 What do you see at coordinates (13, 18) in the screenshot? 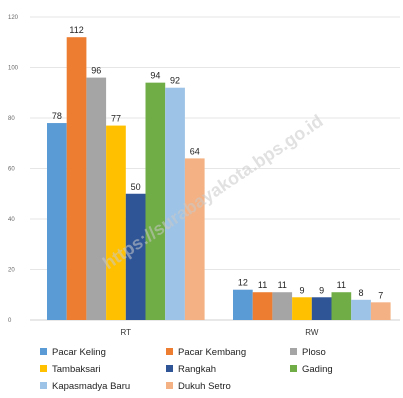
I see `y-tick-label: 120` at bounding box center [13, 18].